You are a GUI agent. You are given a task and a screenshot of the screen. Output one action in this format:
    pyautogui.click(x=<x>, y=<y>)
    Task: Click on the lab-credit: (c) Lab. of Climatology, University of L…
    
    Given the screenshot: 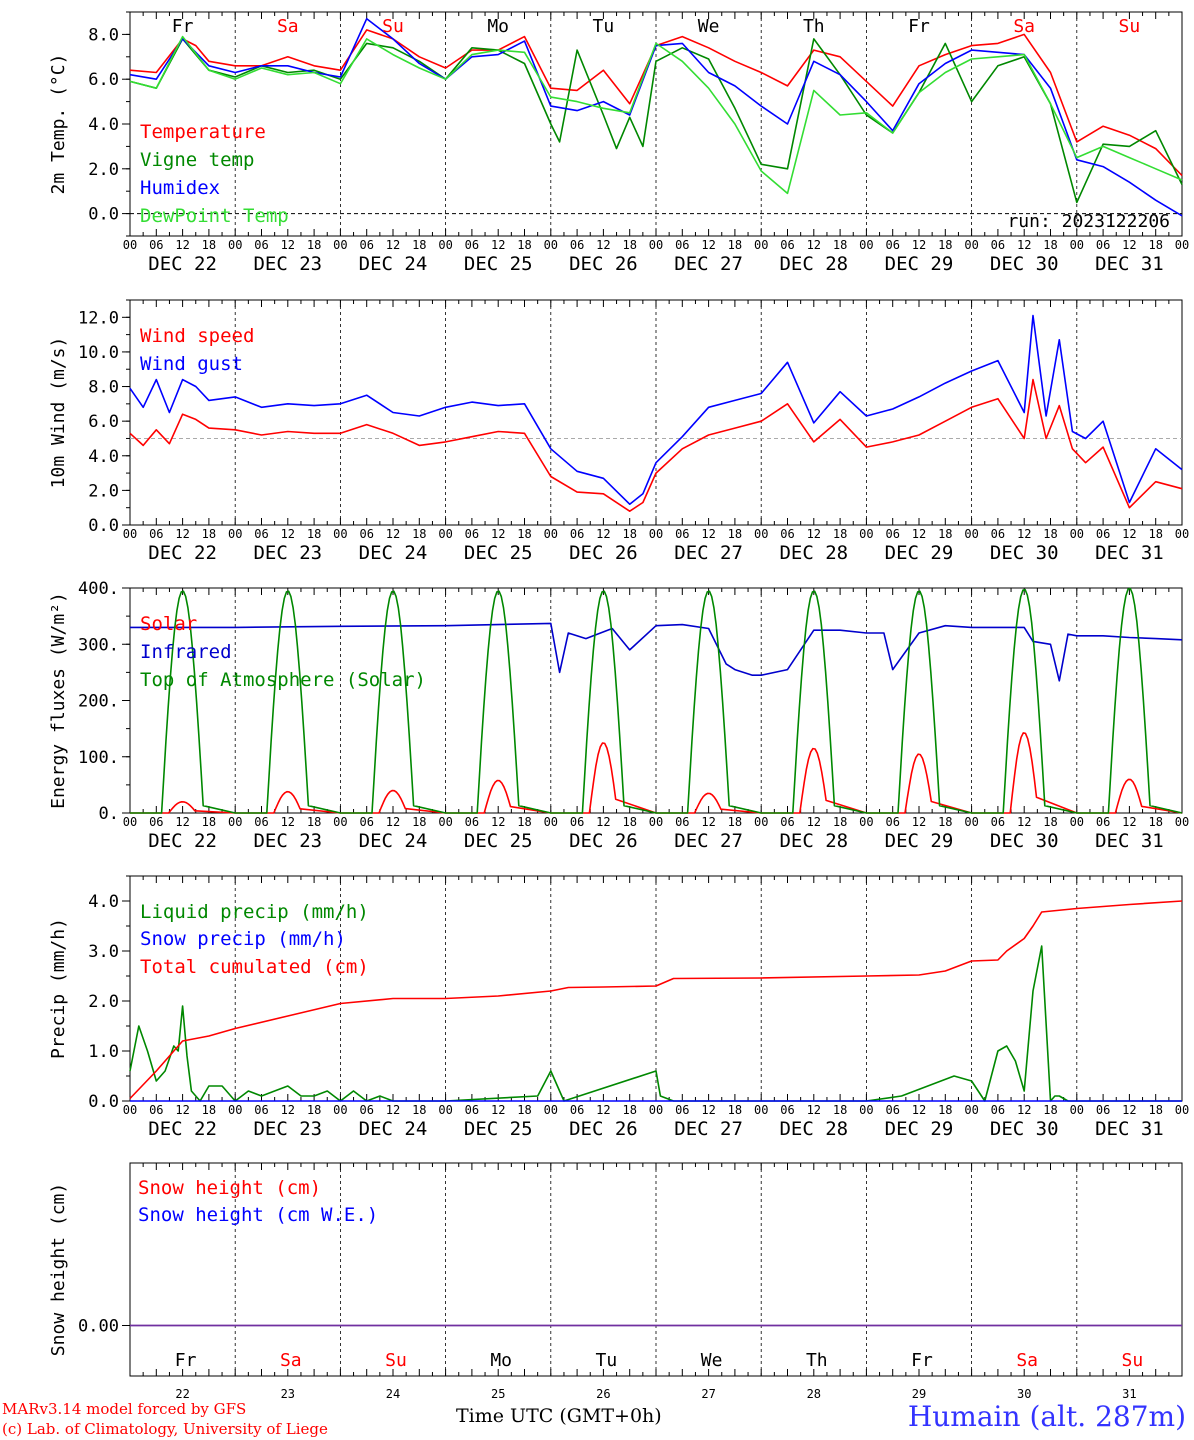 What is the action you would take?
    pyautogui.click(x=165, y=1429)
    